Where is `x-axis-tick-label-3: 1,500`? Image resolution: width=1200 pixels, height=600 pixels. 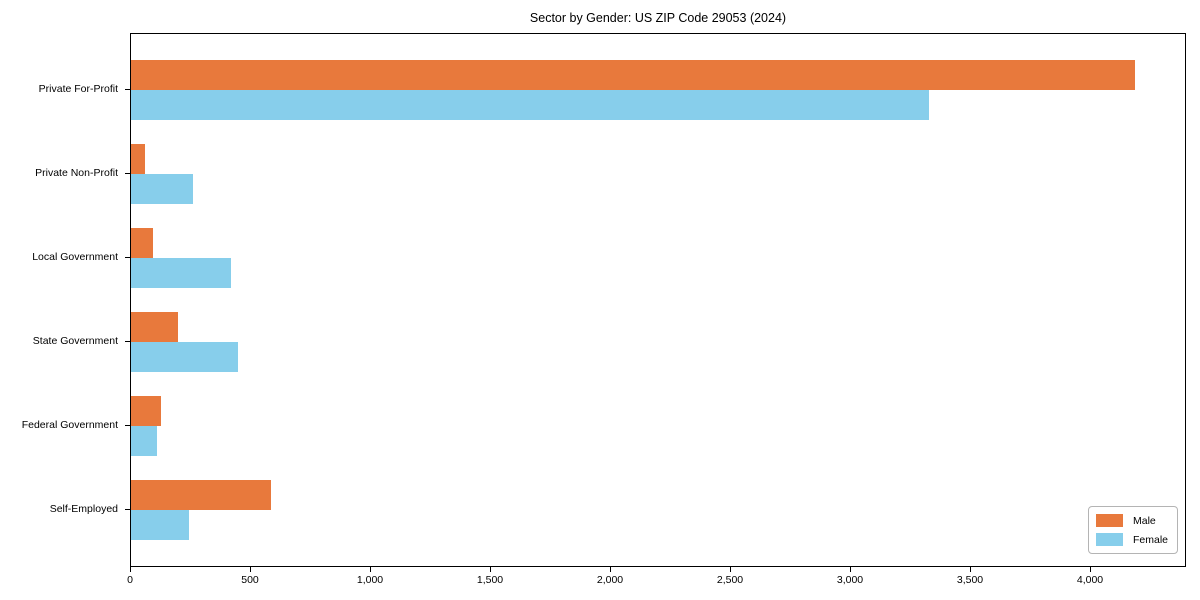 x-axis-tick-label-3: 1,500 is located at coordinates (490, 580).